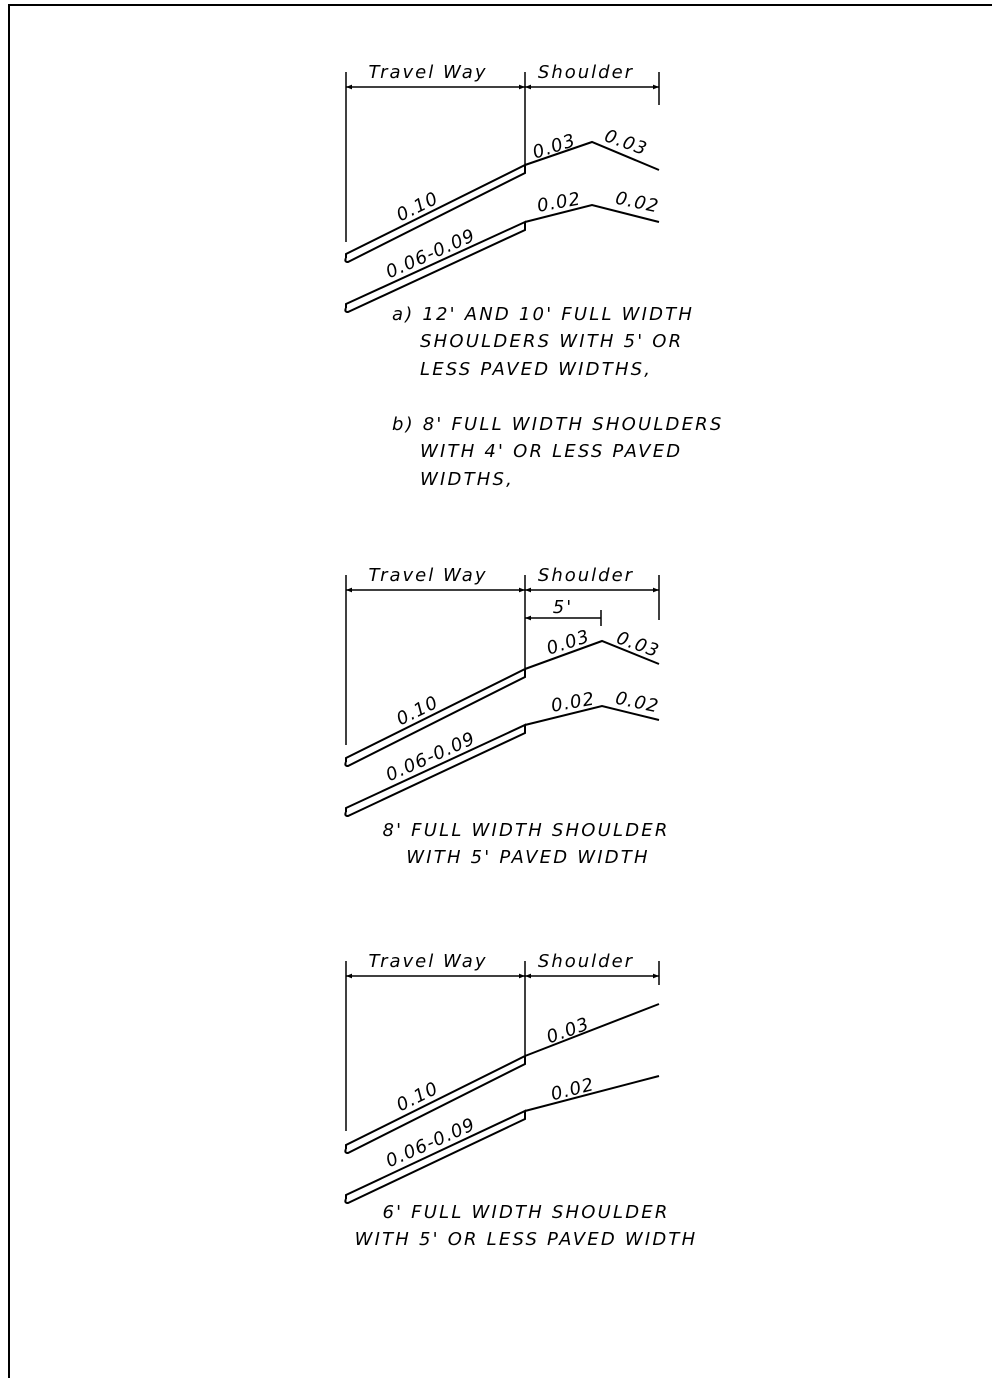 The width and height of the screenshot is (992, 1378). What do you see at coordinates (558, 424) in the screenshot?
I see `caption-line-4: b) 8' FULL WIDTH SHOULDERS` at bounding box center [558, 424].